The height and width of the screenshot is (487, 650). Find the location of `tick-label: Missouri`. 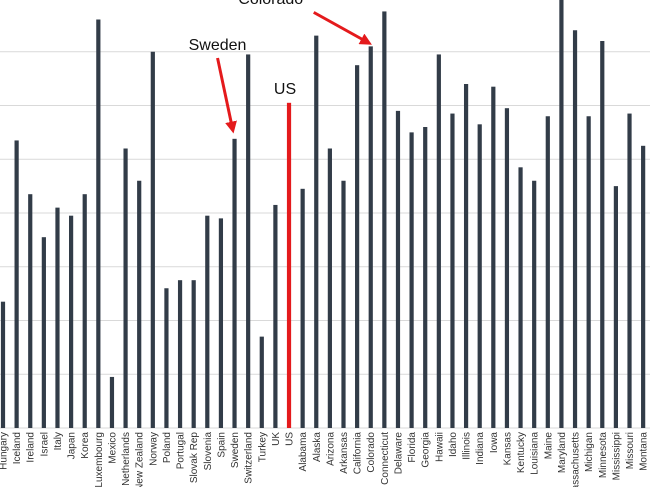

tick-label: Missouri is located at coordinates (630, 450).